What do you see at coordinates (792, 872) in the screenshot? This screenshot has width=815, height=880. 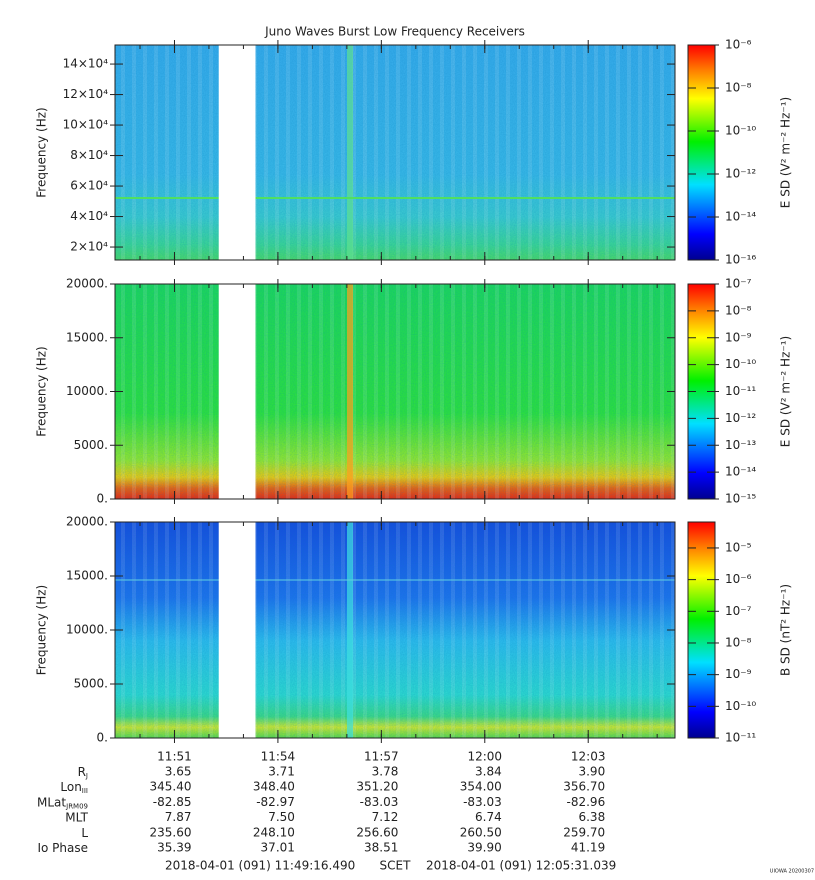 I see `footer-stamp: UIOWA 20200307` at bounding box center [792, 872].